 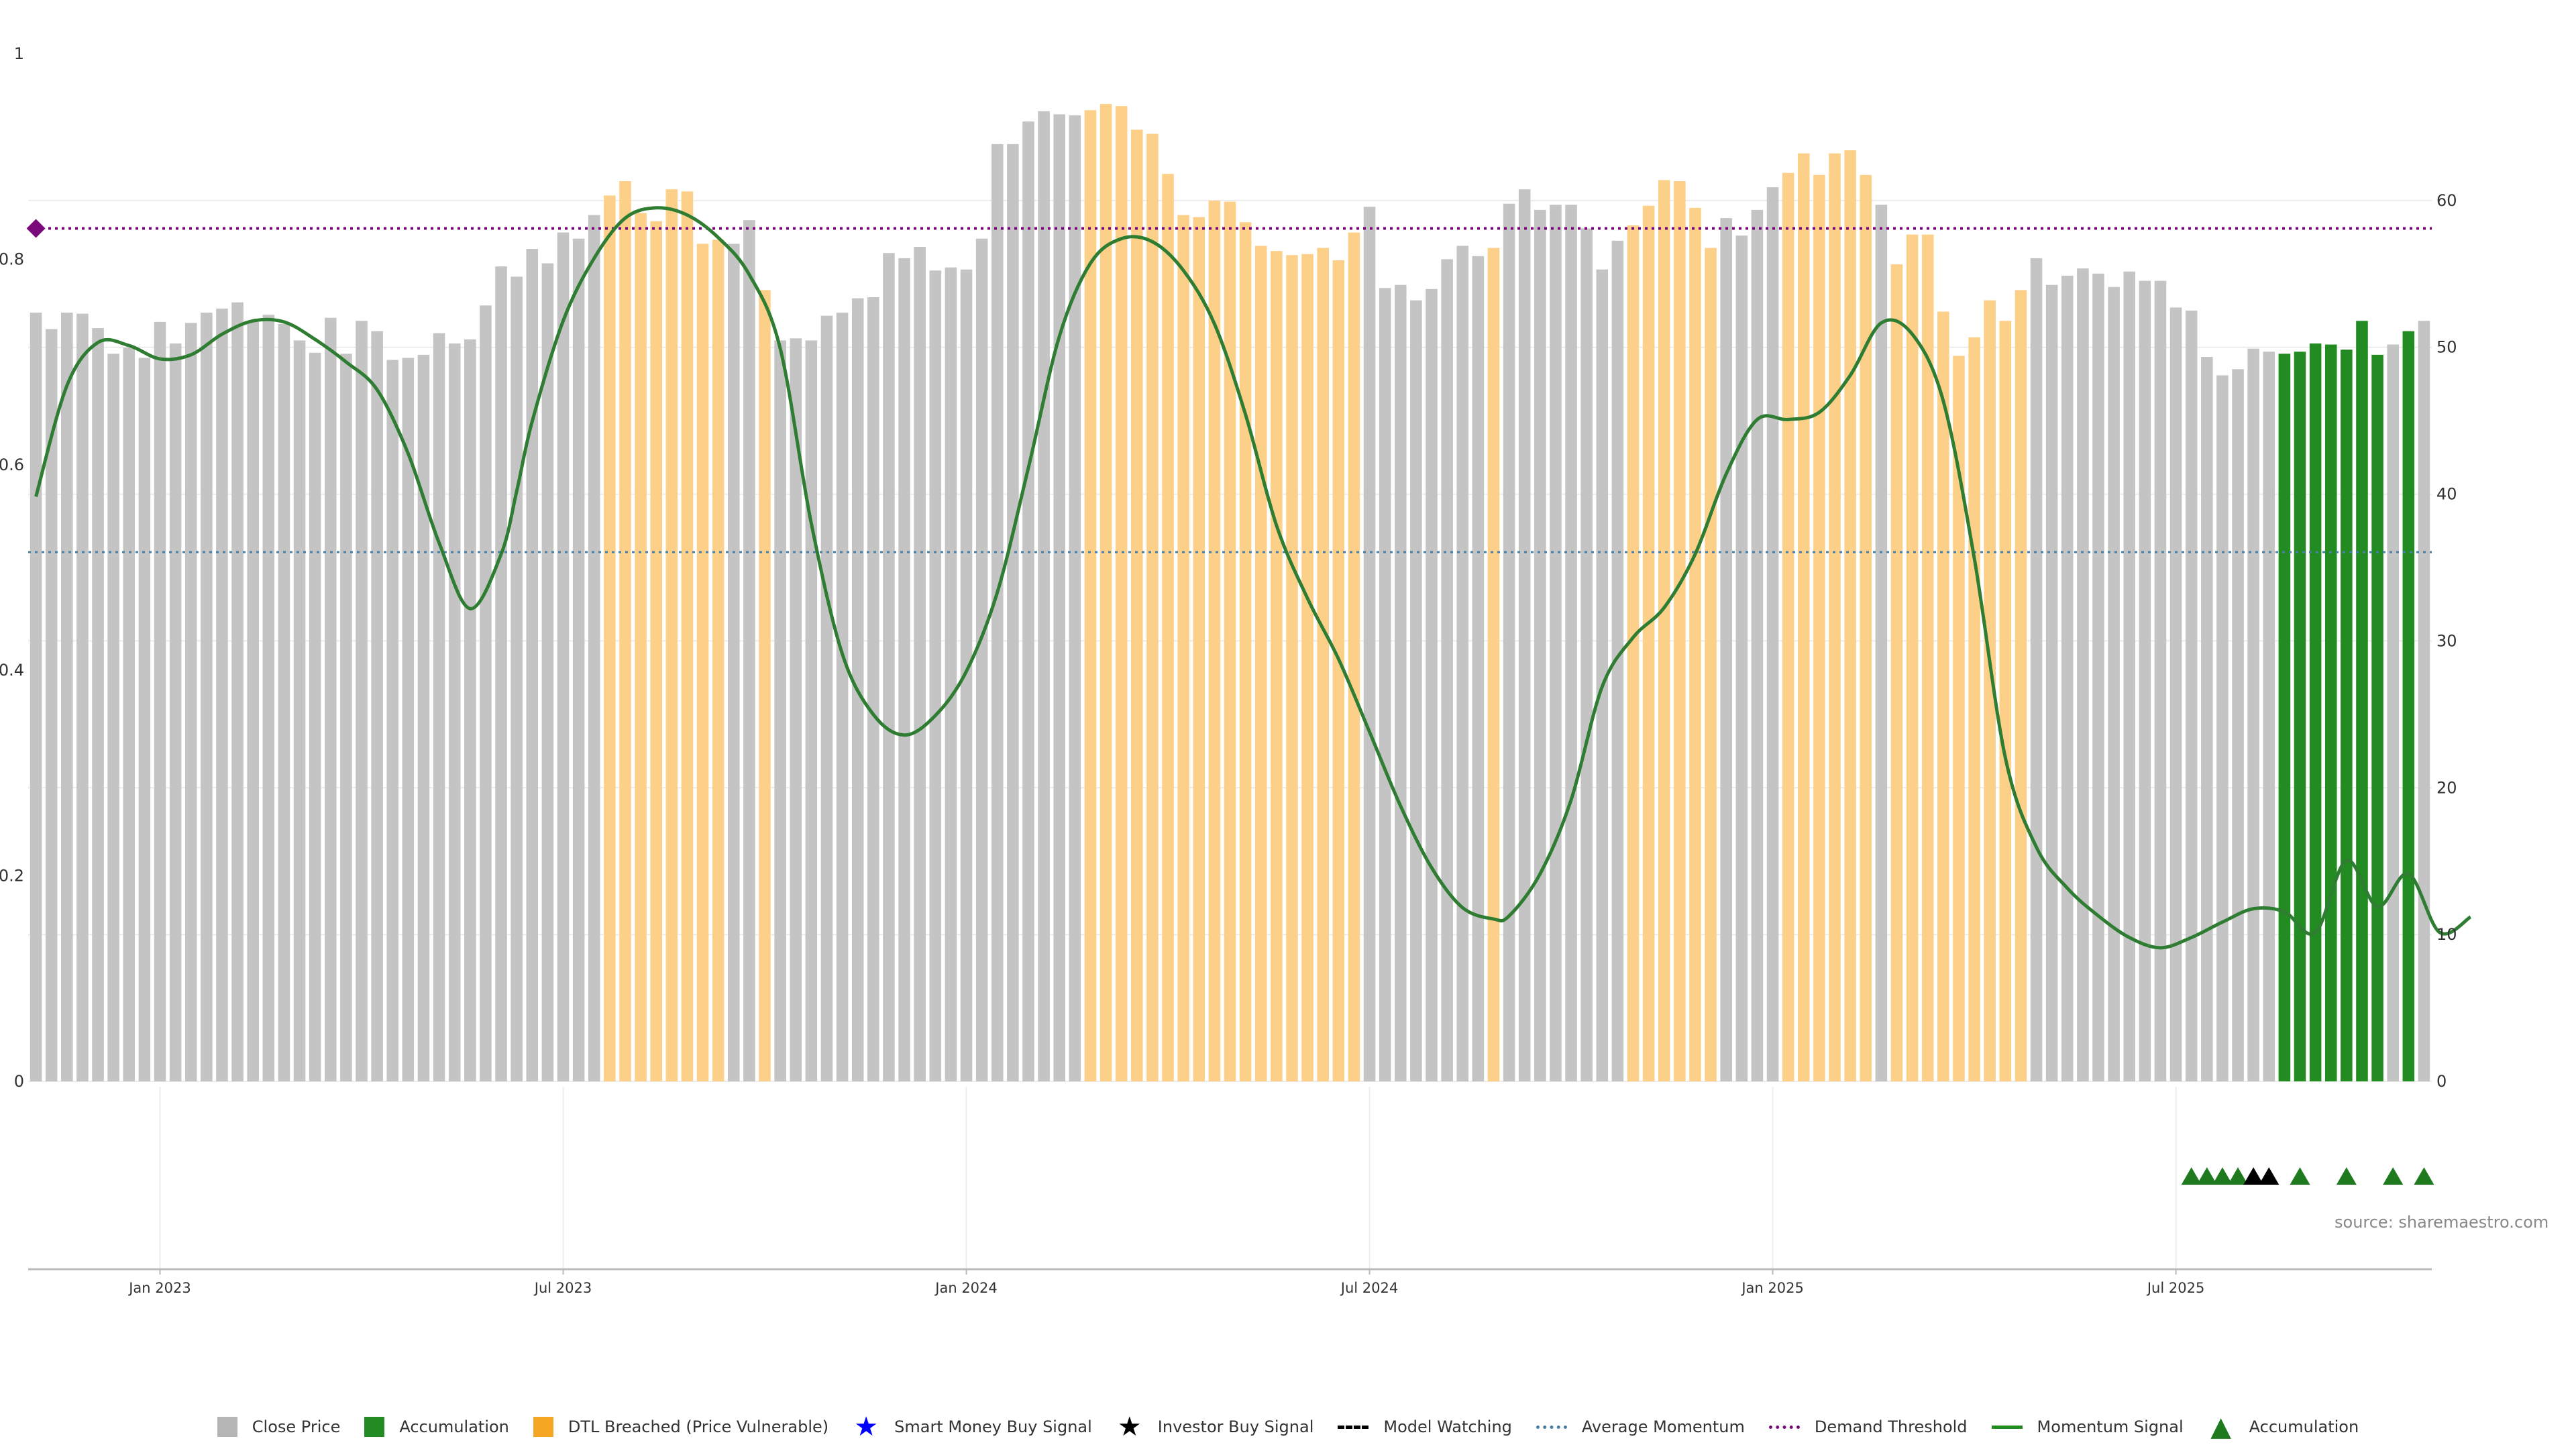 I want to click on left-axis-tick-label: 0.8, so click(x=12, y=259).